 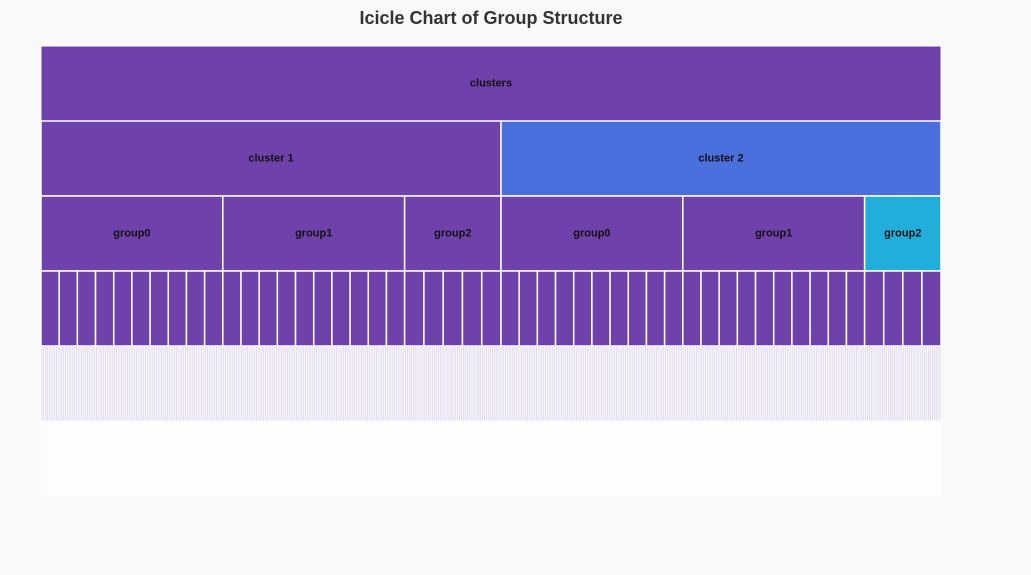 What do you see at coordinates (940, 383) in the screenshot?
I see `node-subitem` at bounding box center [940, 383].